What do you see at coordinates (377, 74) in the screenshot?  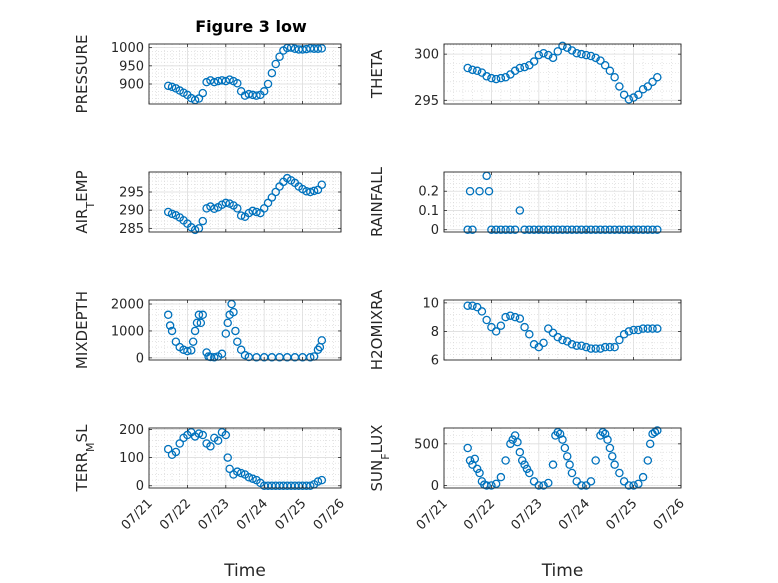 I see `y-axis-label: THETA` at bounding box center [377, 74].